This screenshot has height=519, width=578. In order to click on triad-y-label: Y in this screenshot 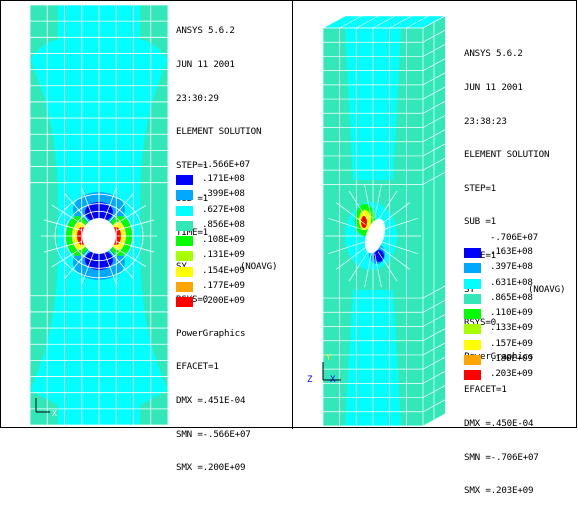, I will do `click(328, 357)`.